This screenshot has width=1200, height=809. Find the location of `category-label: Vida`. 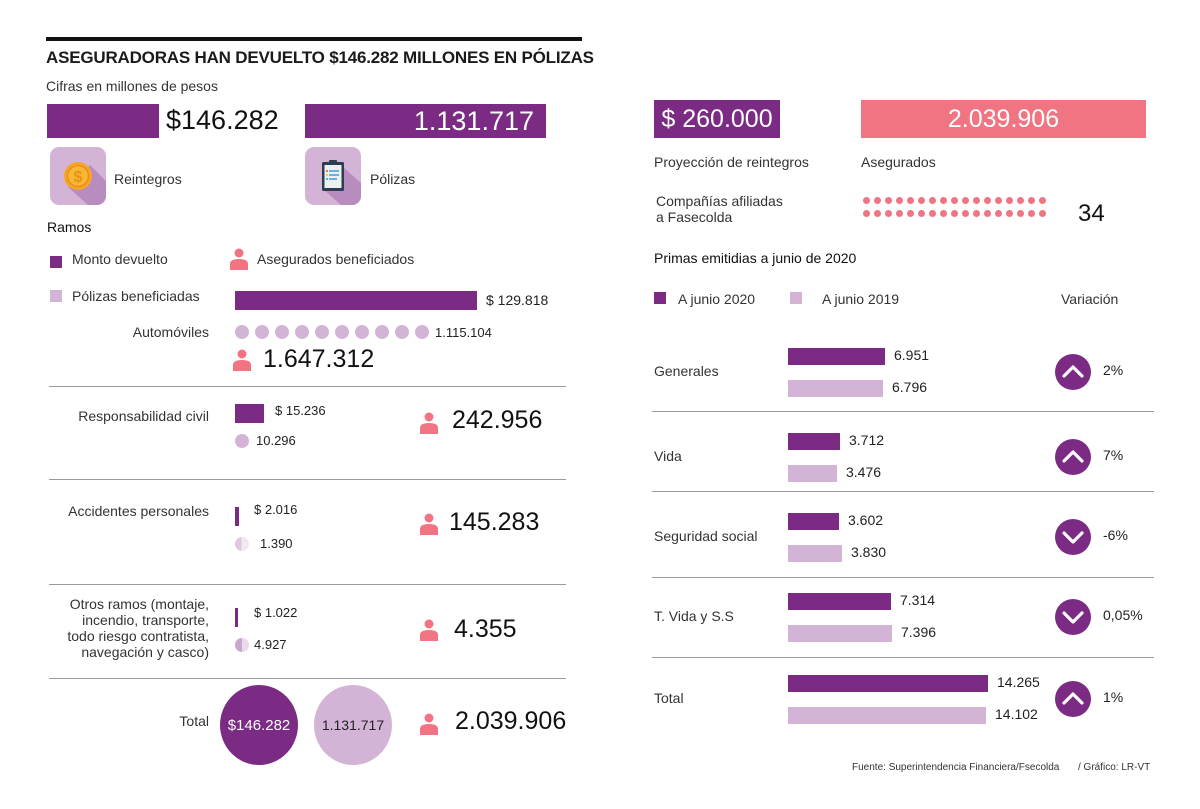

category-label: Vida is located at coordinates (668, 456).